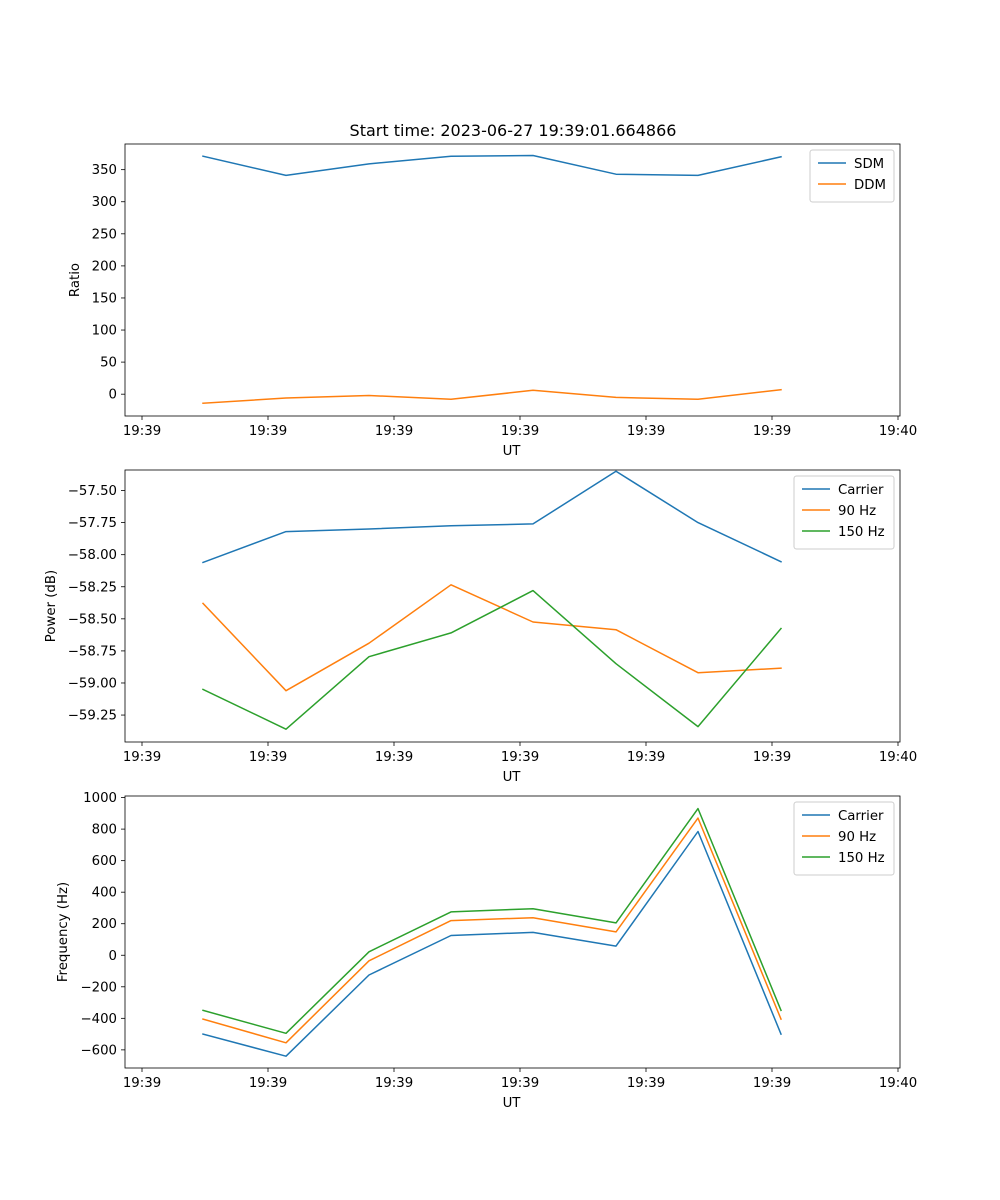  What do you see at coordinates (104, 861) in the screenshot?
I see `y-tick-label: 600` at bounding box center [104, 861].